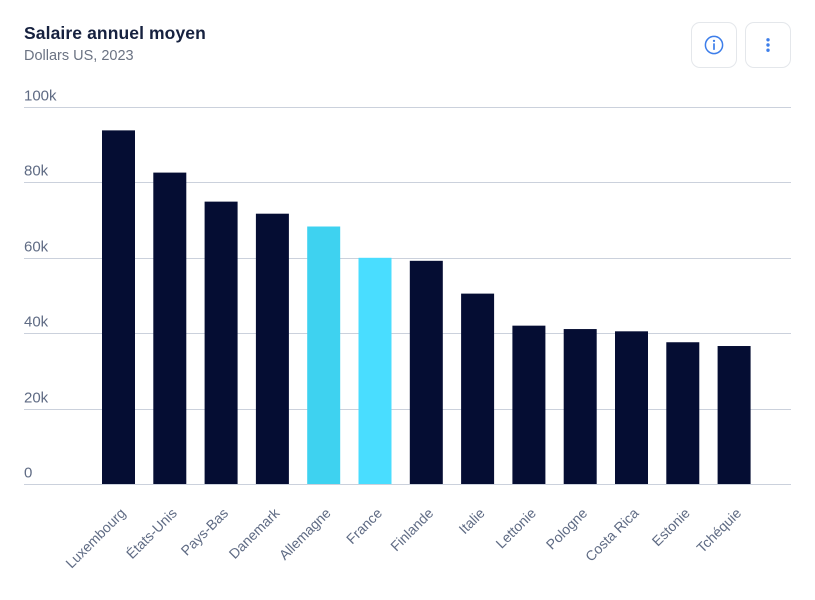 This screenshot has width=815, height=600. What do you see at coordinates (515, 528) in the screenshot?
I see `x-axis-label: Lettonie` at bounding box center [515, 528].